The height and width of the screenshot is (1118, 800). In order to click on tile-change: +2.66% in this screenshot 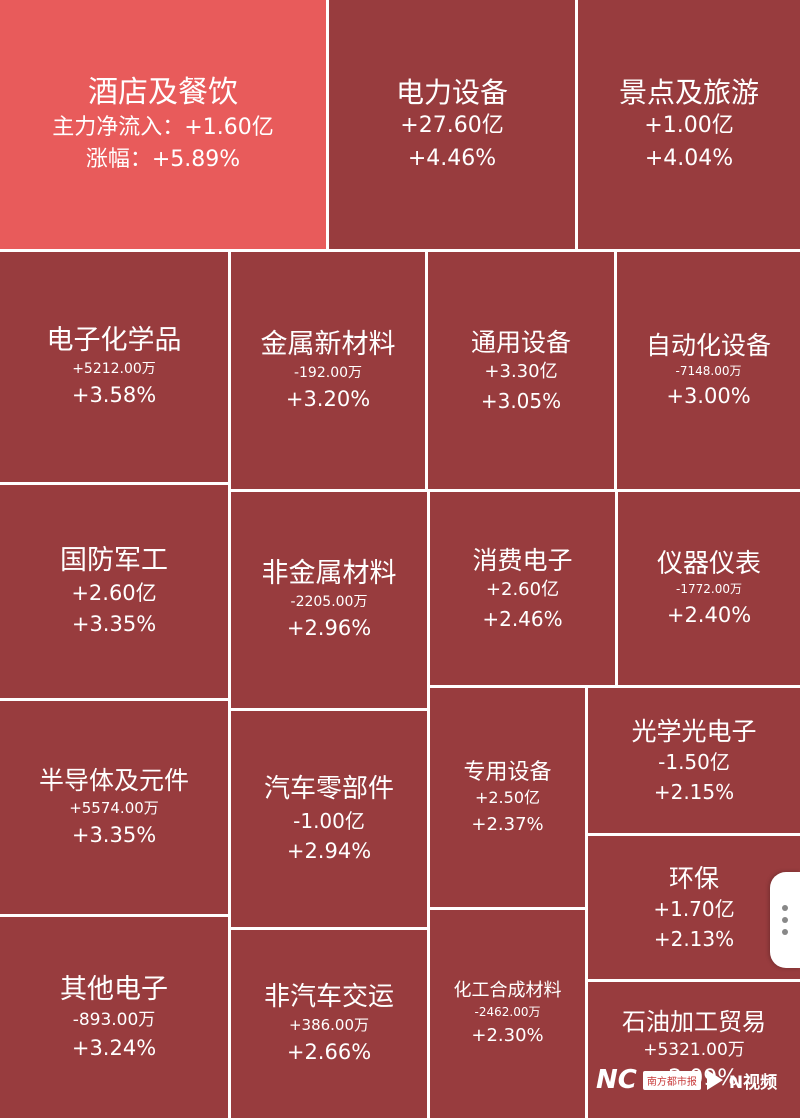, I will do `click(329, 1052)`.